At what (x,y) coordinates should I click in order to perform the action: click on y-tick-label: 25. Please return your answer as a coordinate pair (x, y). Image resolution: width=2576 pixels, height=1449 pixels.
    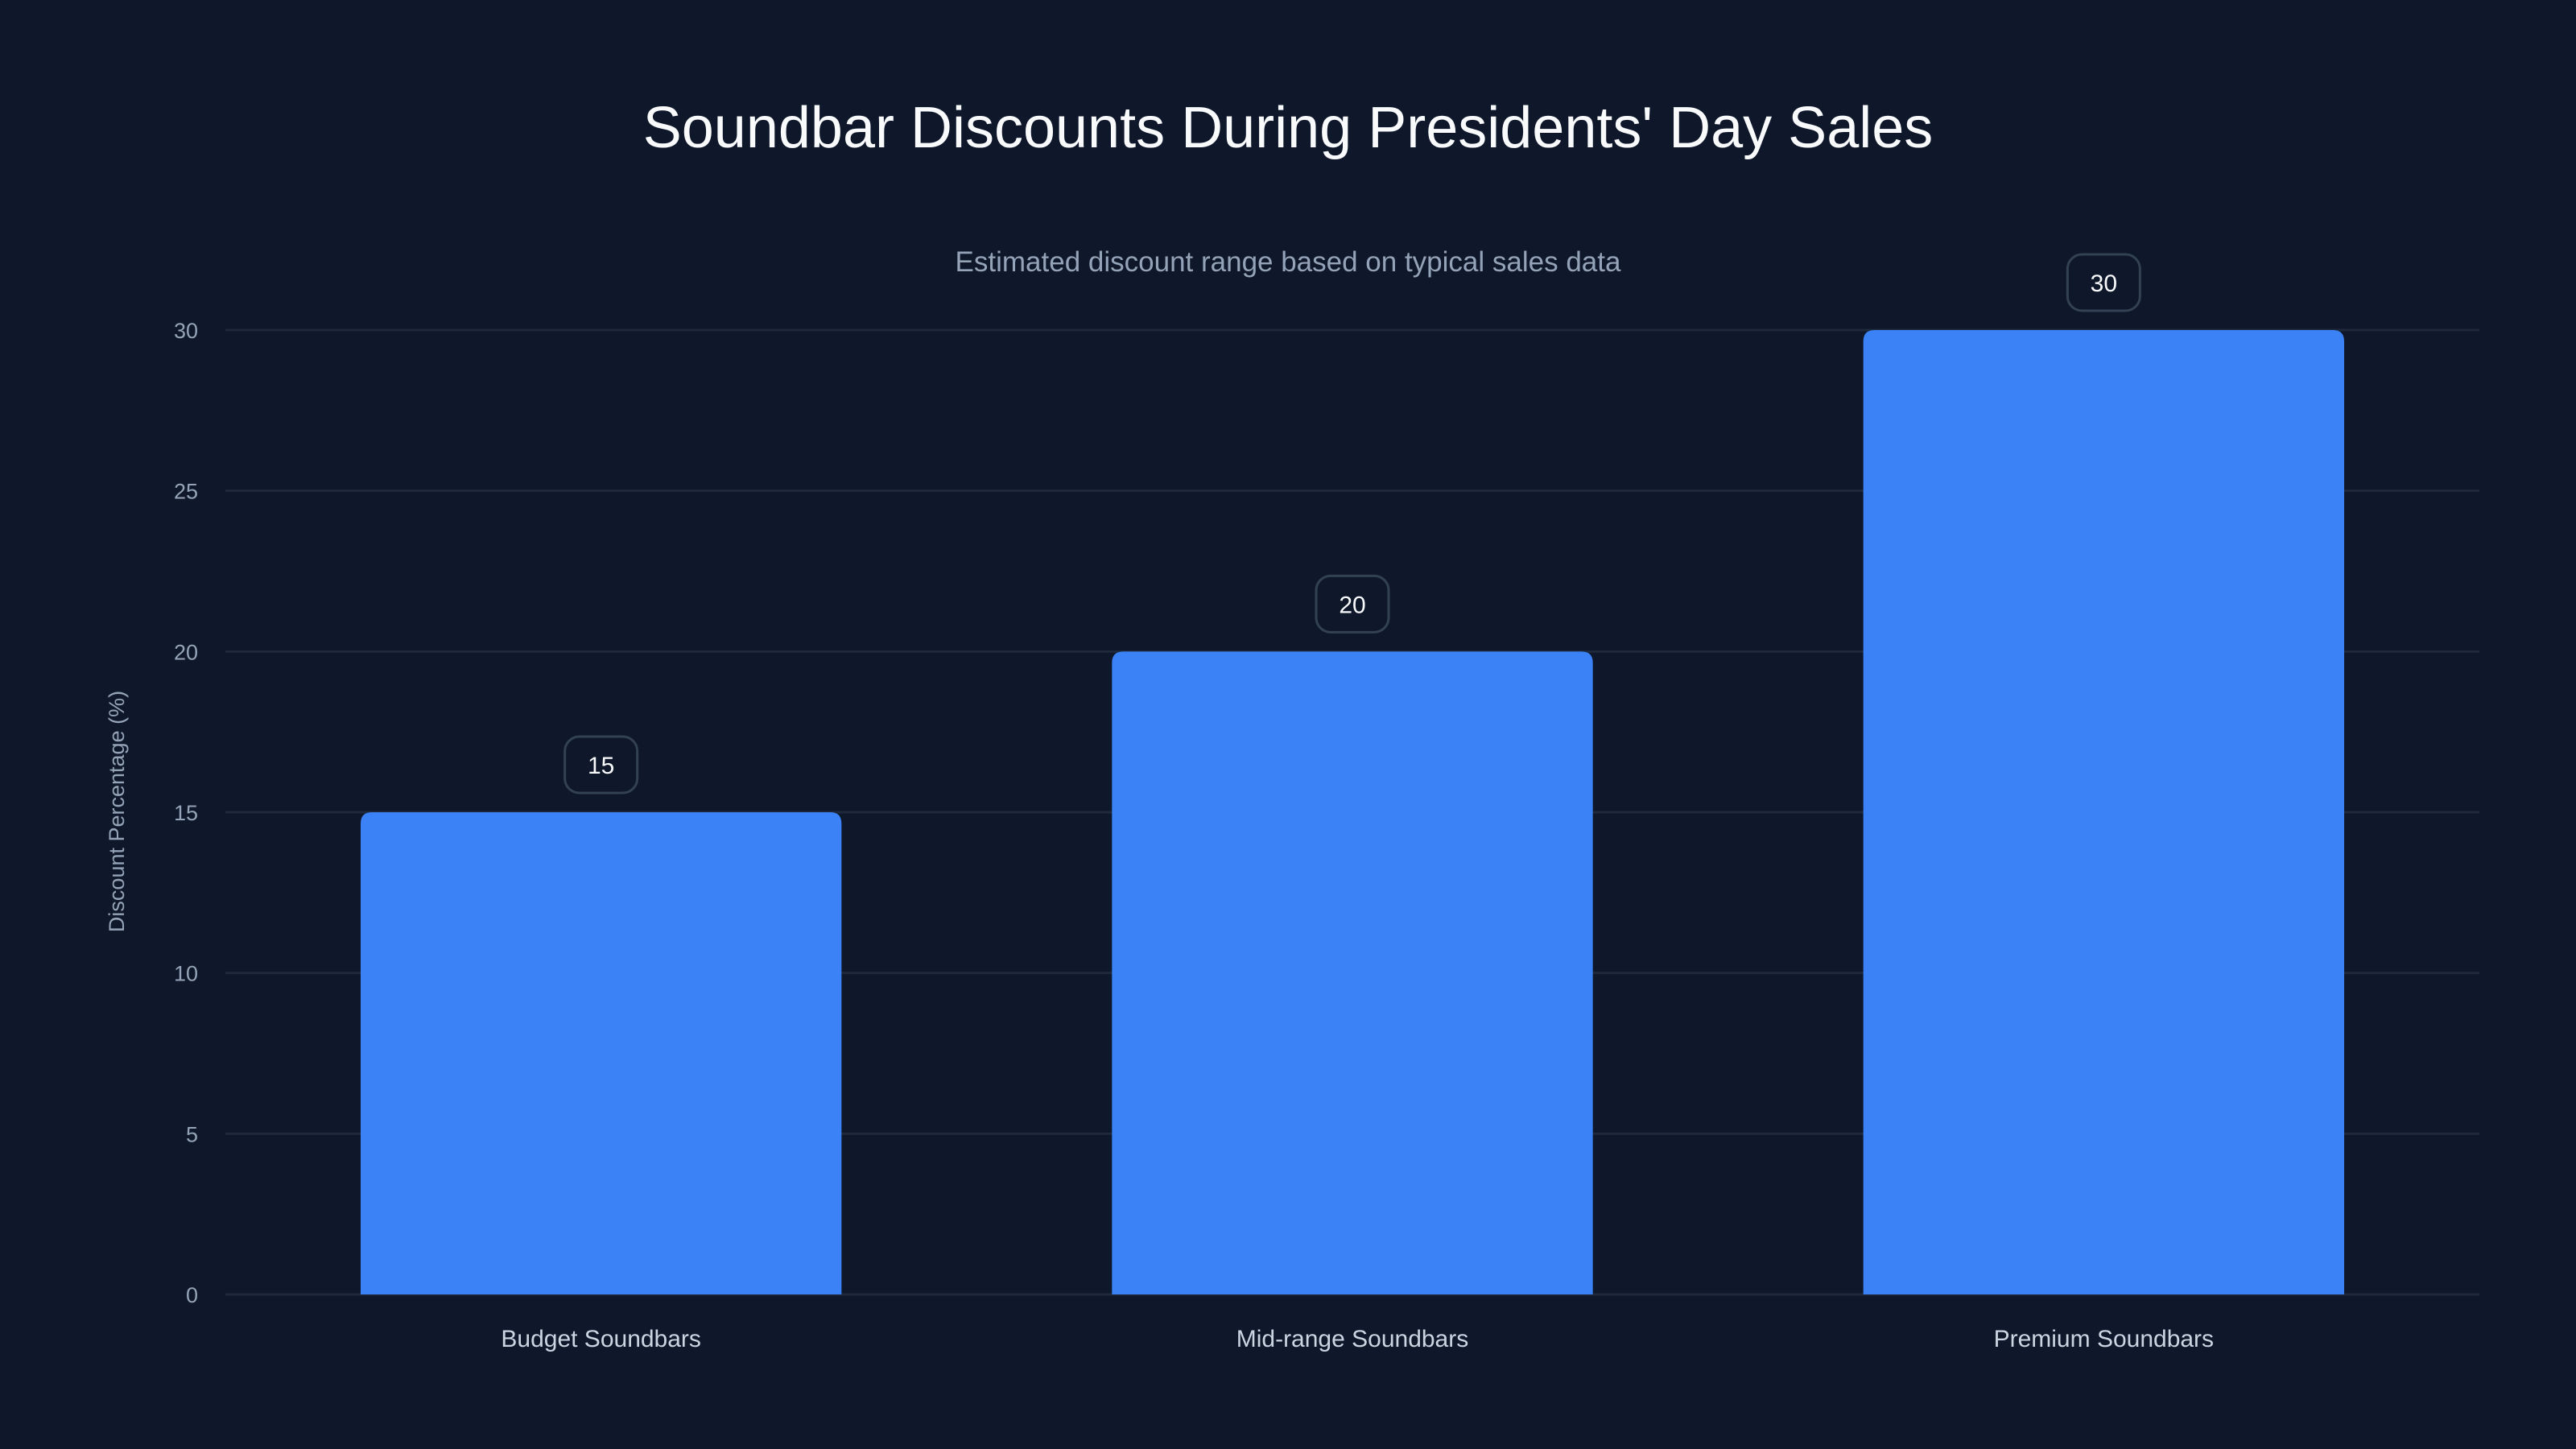
    Looking at the image, I should click on (186, 492).